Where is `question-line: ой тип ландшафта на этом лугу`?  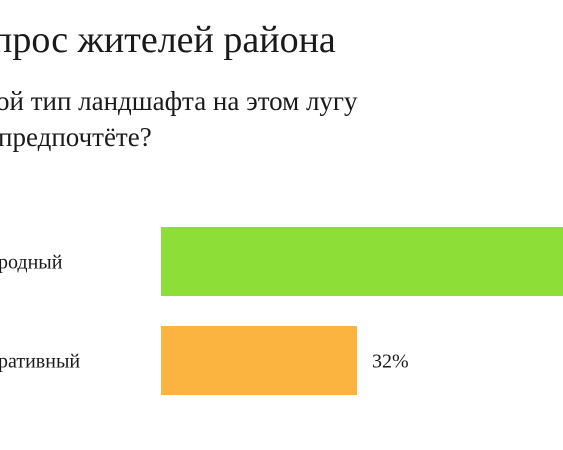 question-line: ой тип ландшафта на этом лугу is located at coordinates (179, 101).